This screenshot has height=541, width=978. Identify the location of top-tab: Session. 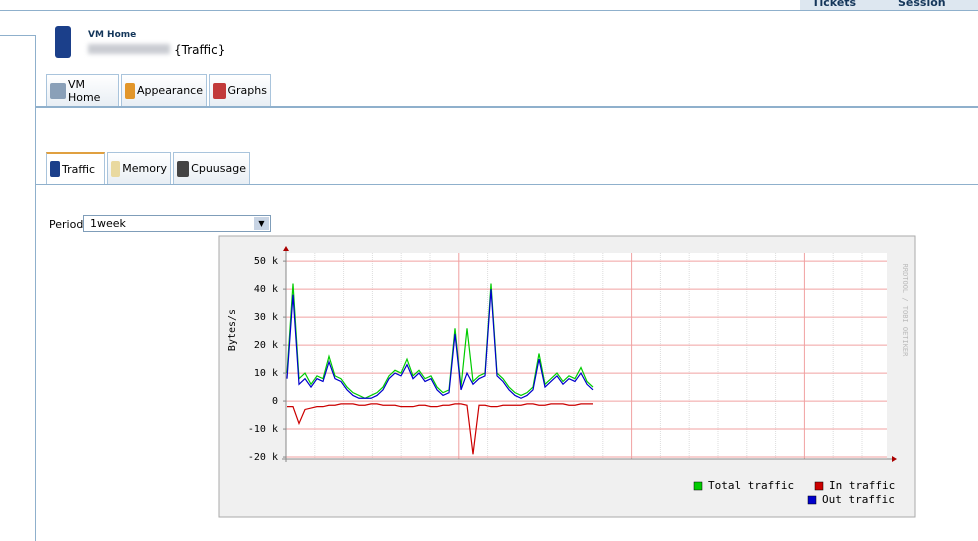
(922, 4).